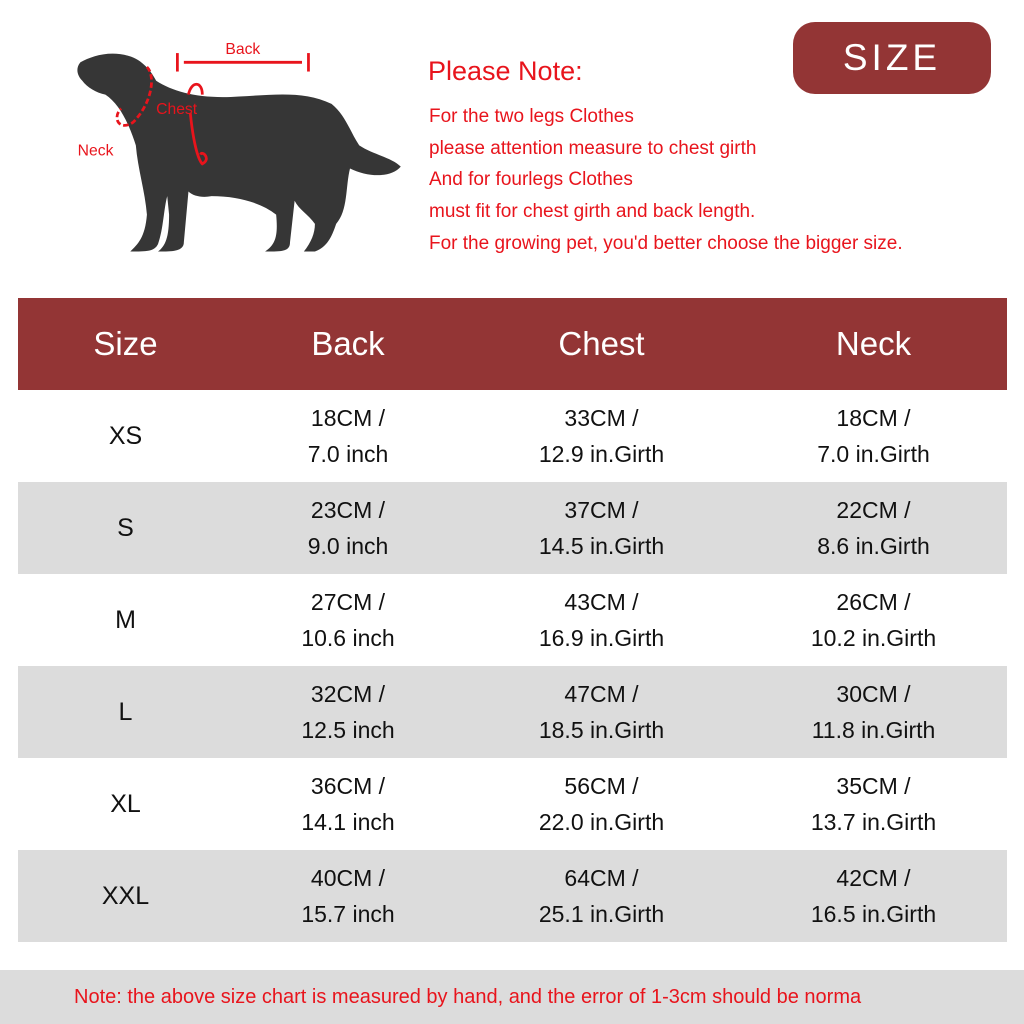 This screenshot has height=1024, width=1024. I want to click on back-cell: 36CM / 14.1 inch, so click(348, 804).